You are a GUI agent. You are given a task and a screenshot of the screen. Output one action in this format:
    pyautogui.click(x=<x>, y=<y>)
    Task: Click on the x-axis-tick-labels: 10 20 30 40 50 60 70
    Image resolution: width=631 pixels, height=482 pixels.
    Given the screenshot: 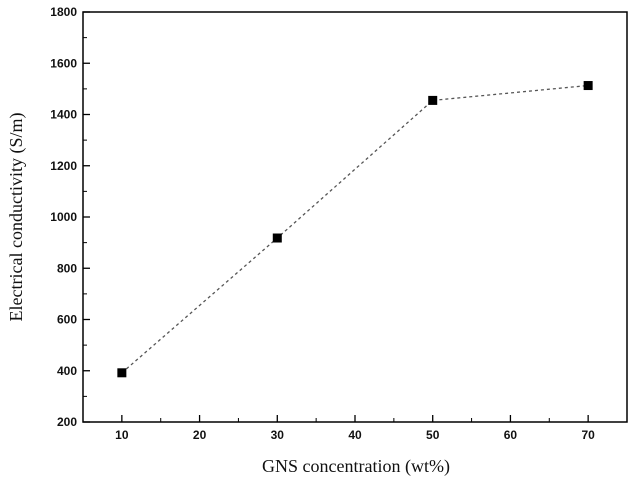 What is the action you would take?
    pyautogui.click(x=355, y=435)
    